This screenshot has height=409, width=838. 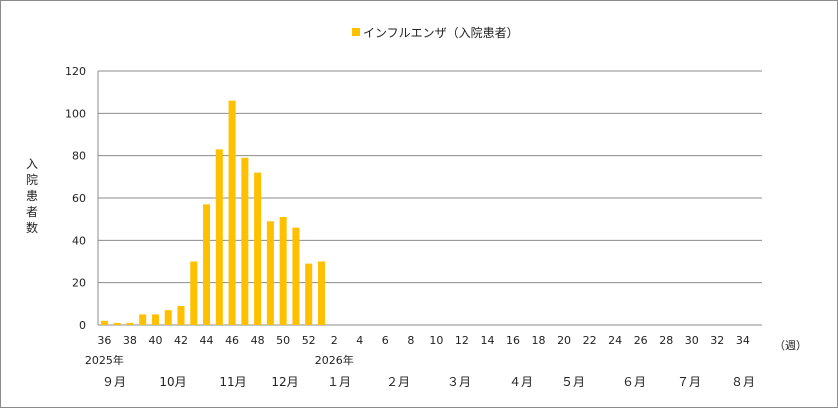 What do you see at coordinates (743, 382) in the screenshot?
I see `month-label: ８月` at bounding box center [743, 382].